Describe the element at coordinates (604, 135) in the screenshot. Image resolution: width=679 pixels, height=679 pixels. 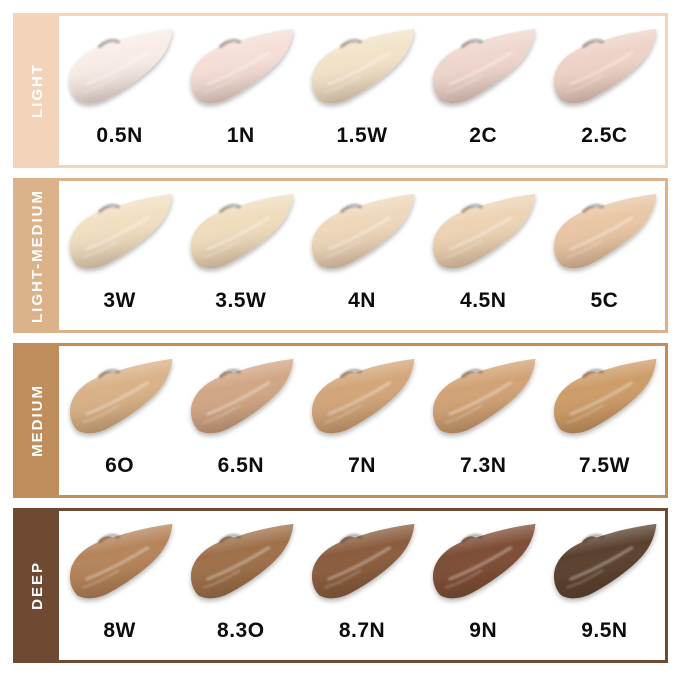
I see `shade-code: 2.5C` at that location.